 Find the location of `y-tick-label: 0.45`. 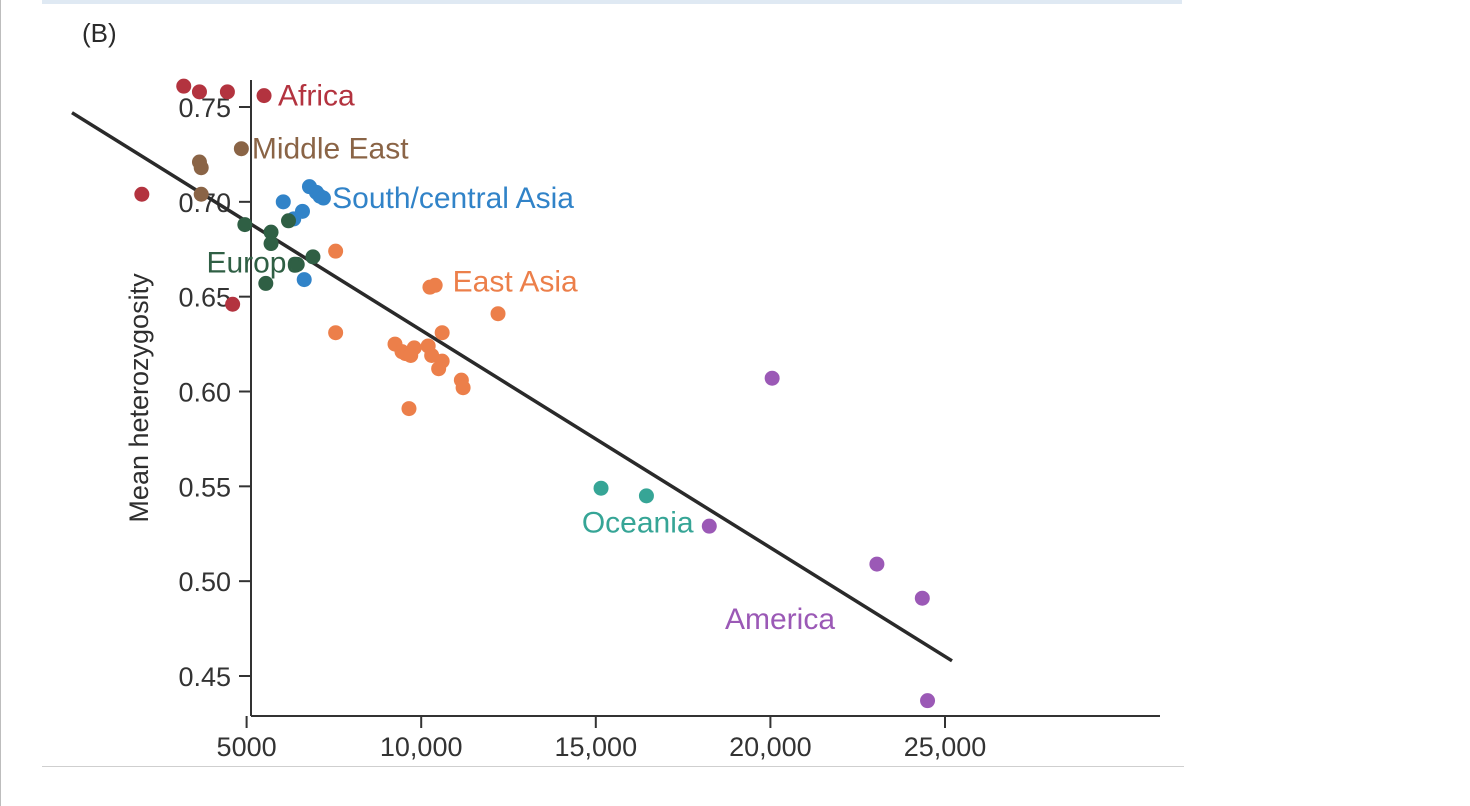

y-tick-label: 0.45 is located at coordinates (204, 677).